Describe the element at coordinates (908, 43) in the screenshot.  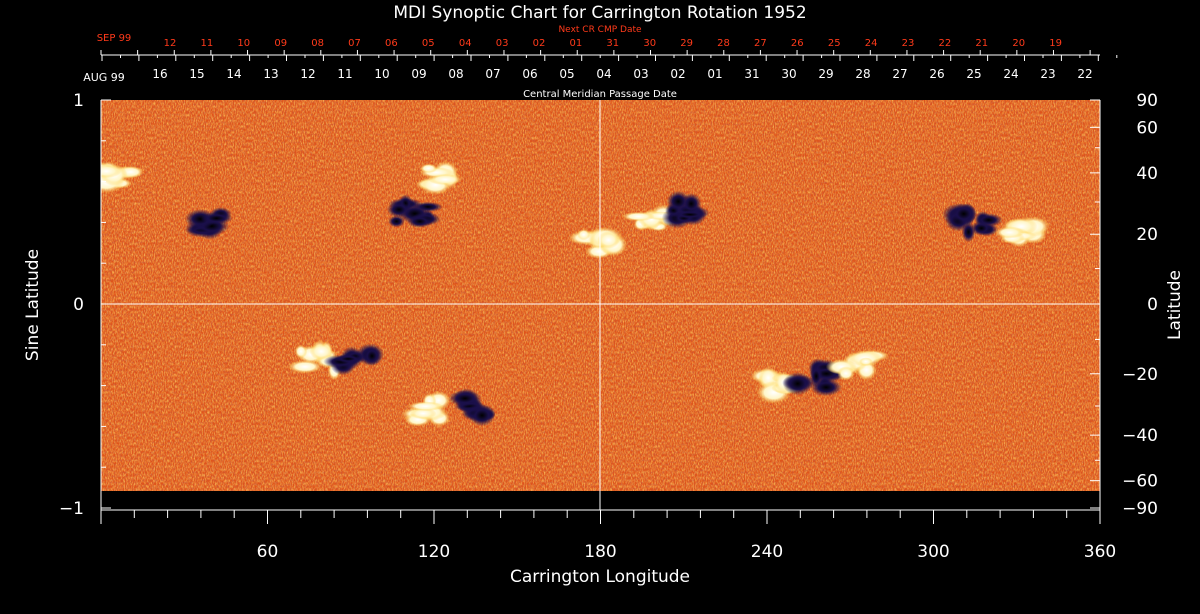
I see `next-cr-date-label: 23` at that location.